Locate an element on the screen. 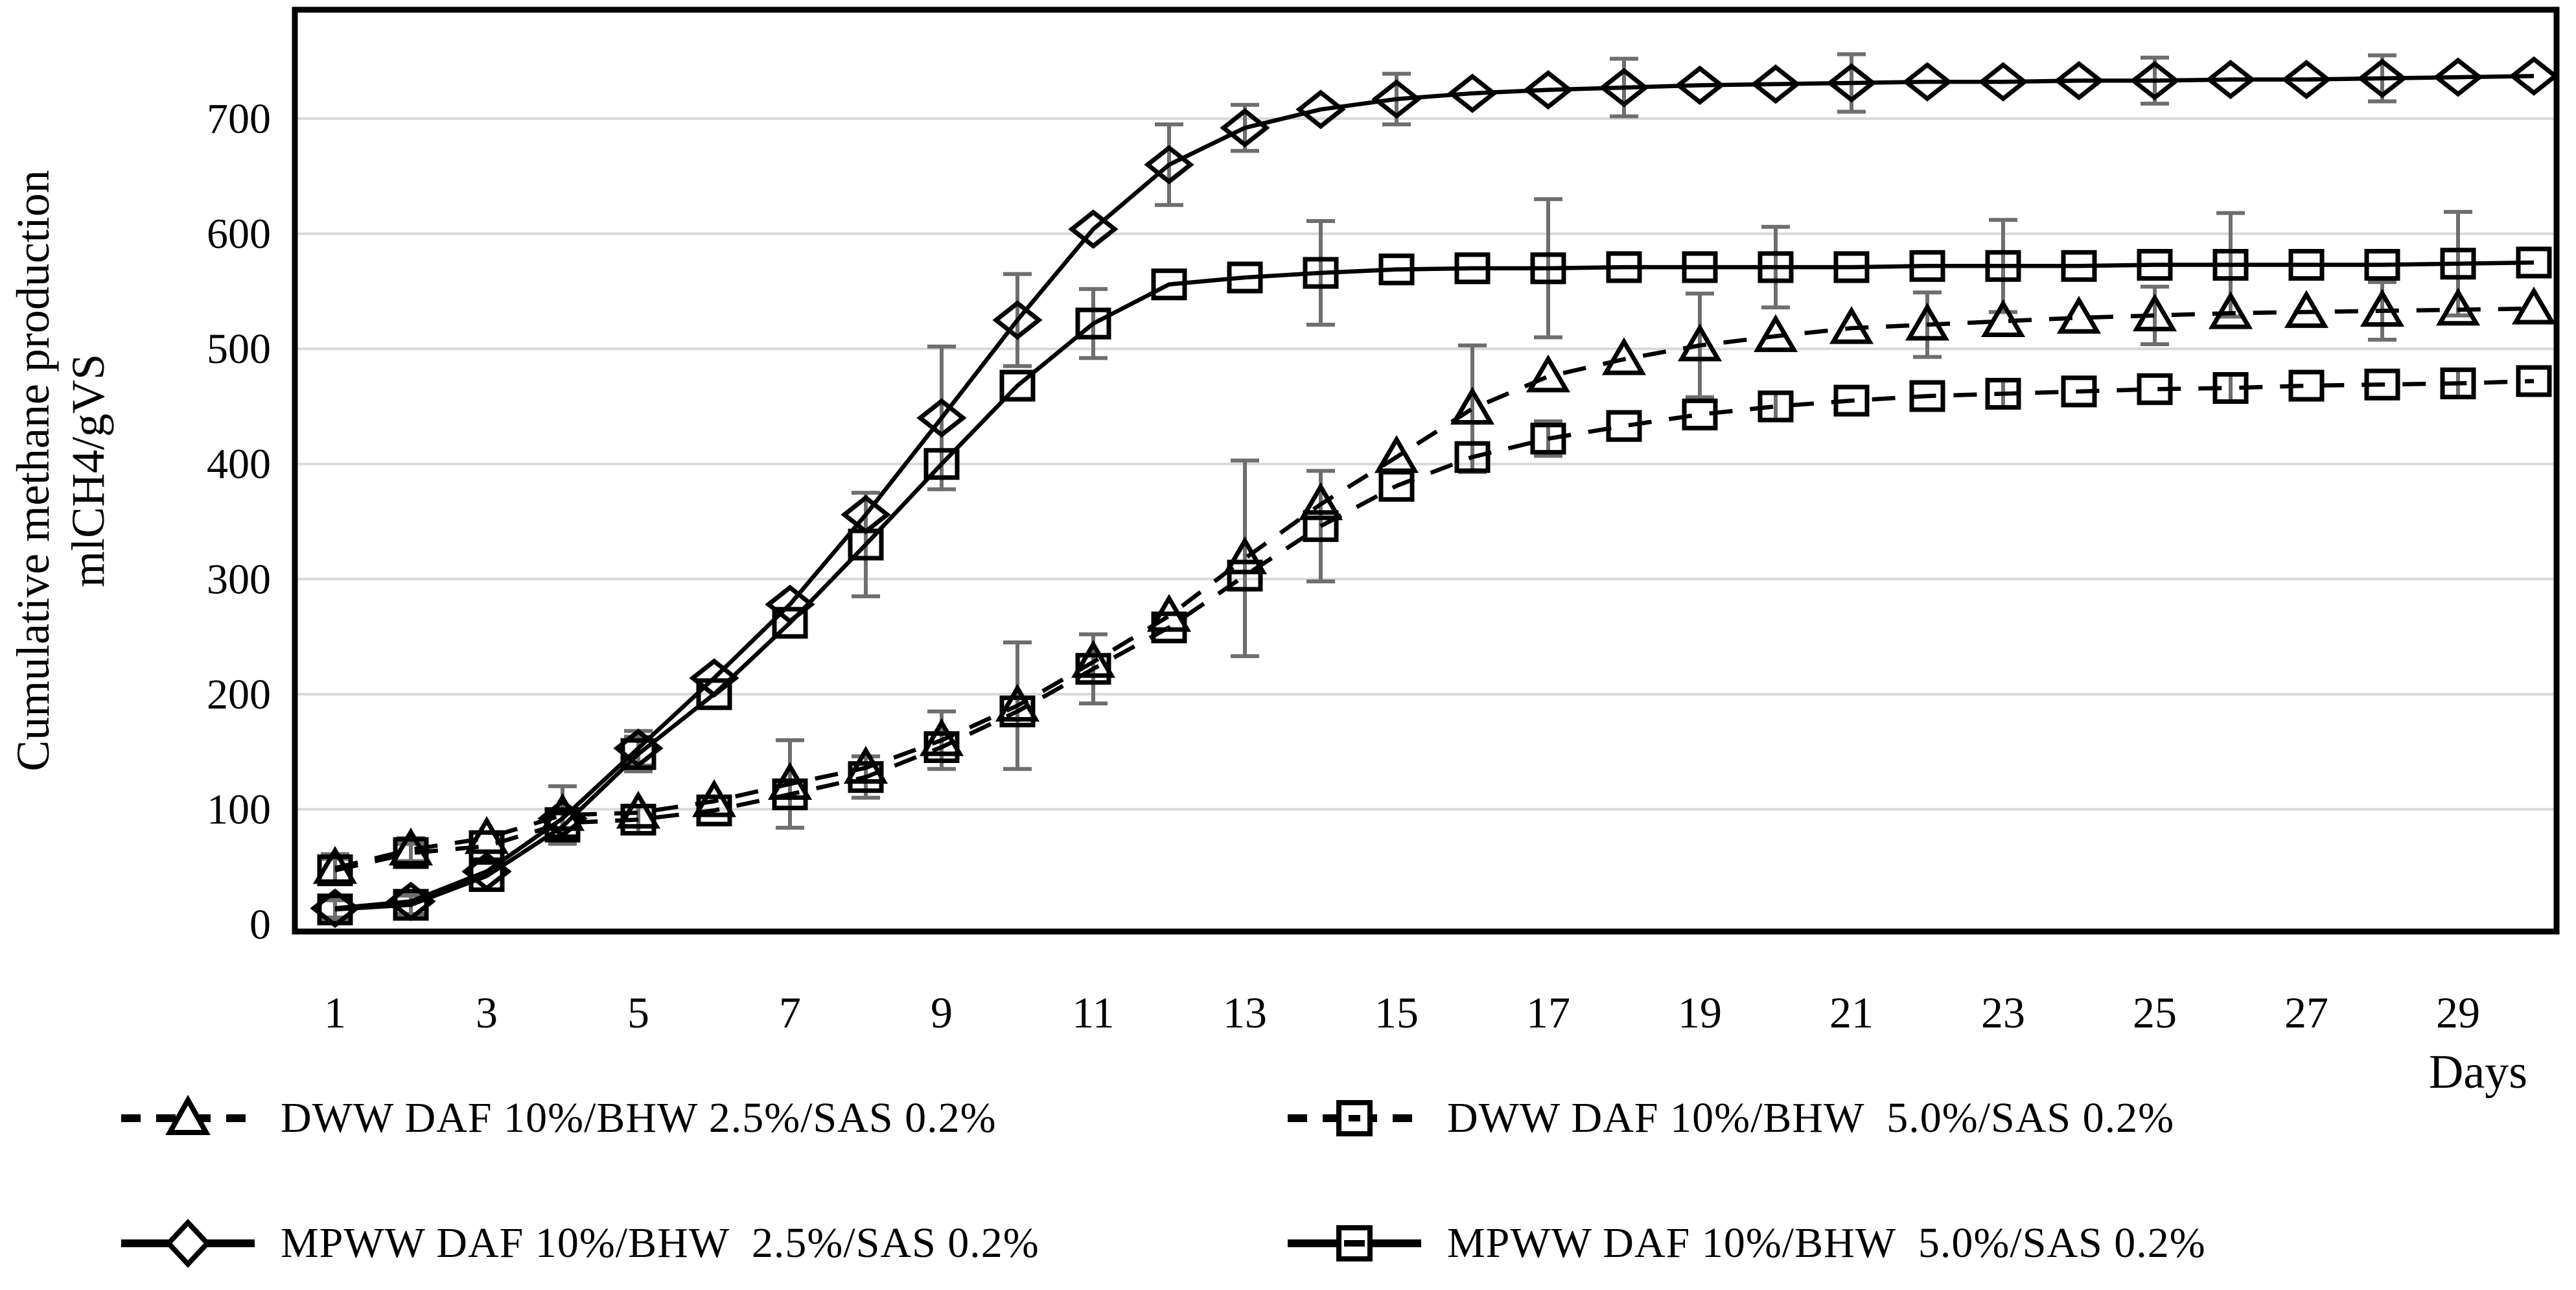  marker-square-s1-d20 is located at coordinates (1776, 406).